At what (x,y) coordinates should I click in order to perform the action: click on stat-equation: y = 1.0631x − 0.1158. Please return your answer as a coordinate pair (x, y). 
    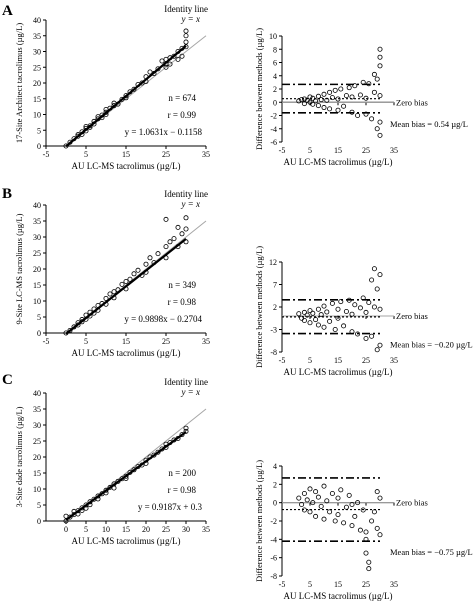
    Looking at the image, I should click on (164, 132).